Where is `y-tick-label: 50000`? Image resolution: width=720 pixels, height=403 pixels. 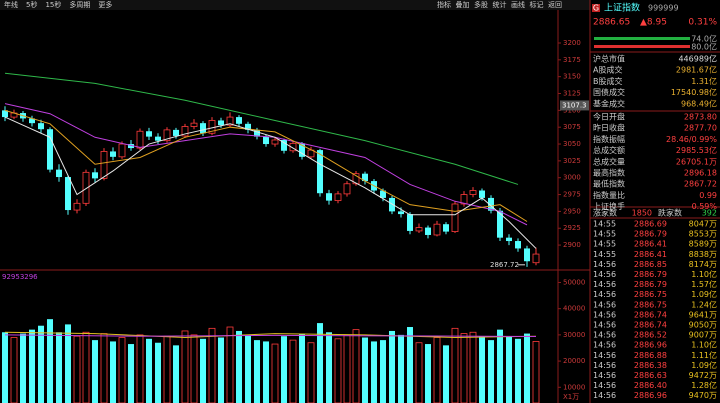 y-tick-label: 50000 is located at coordinates (574, 282).